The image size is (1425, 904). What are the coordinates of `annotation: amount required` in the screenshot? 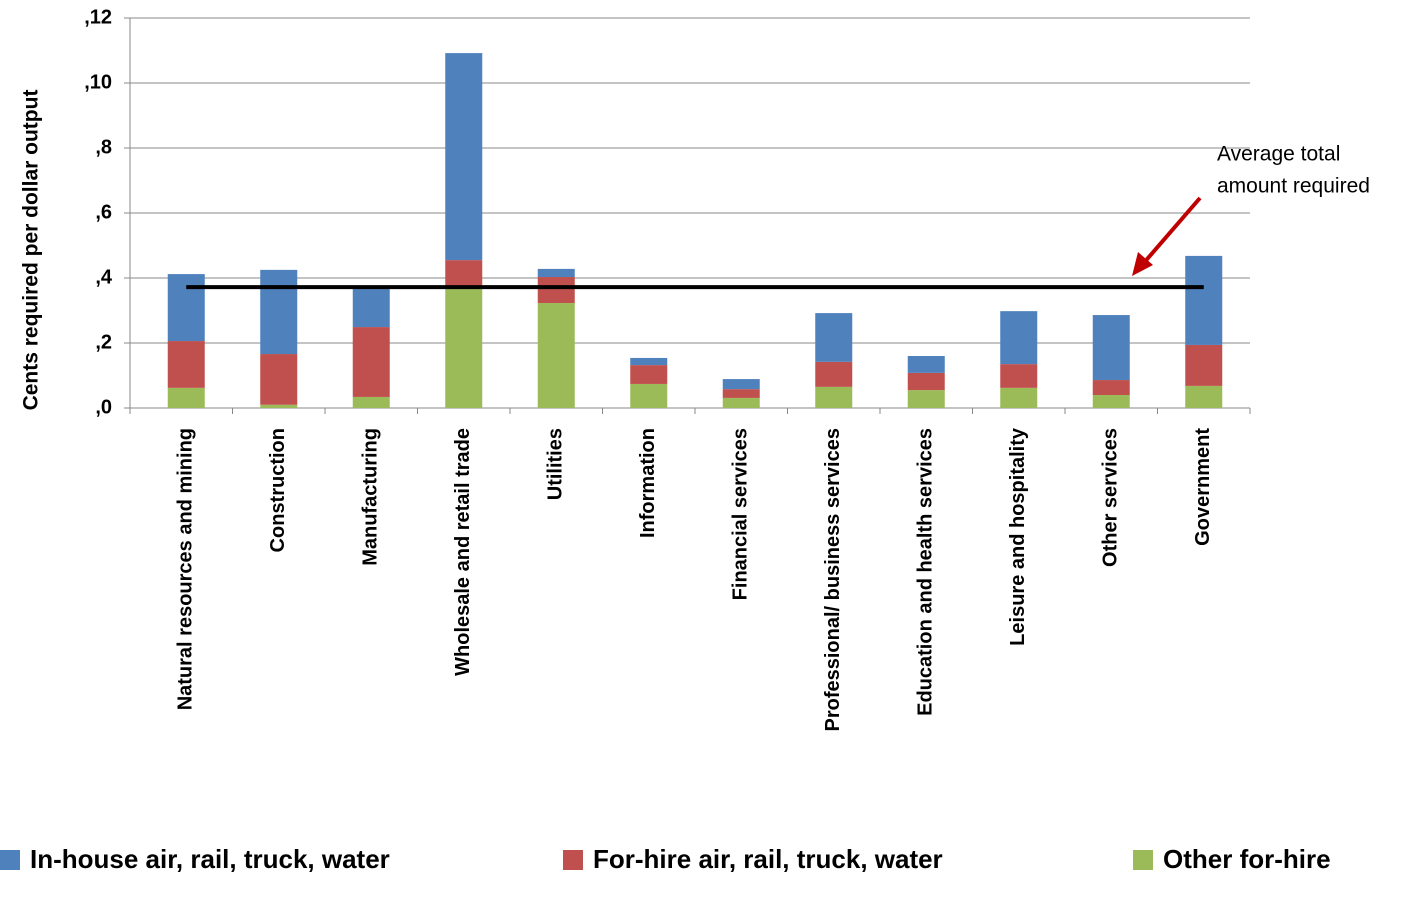 It's located at (1293, 186).